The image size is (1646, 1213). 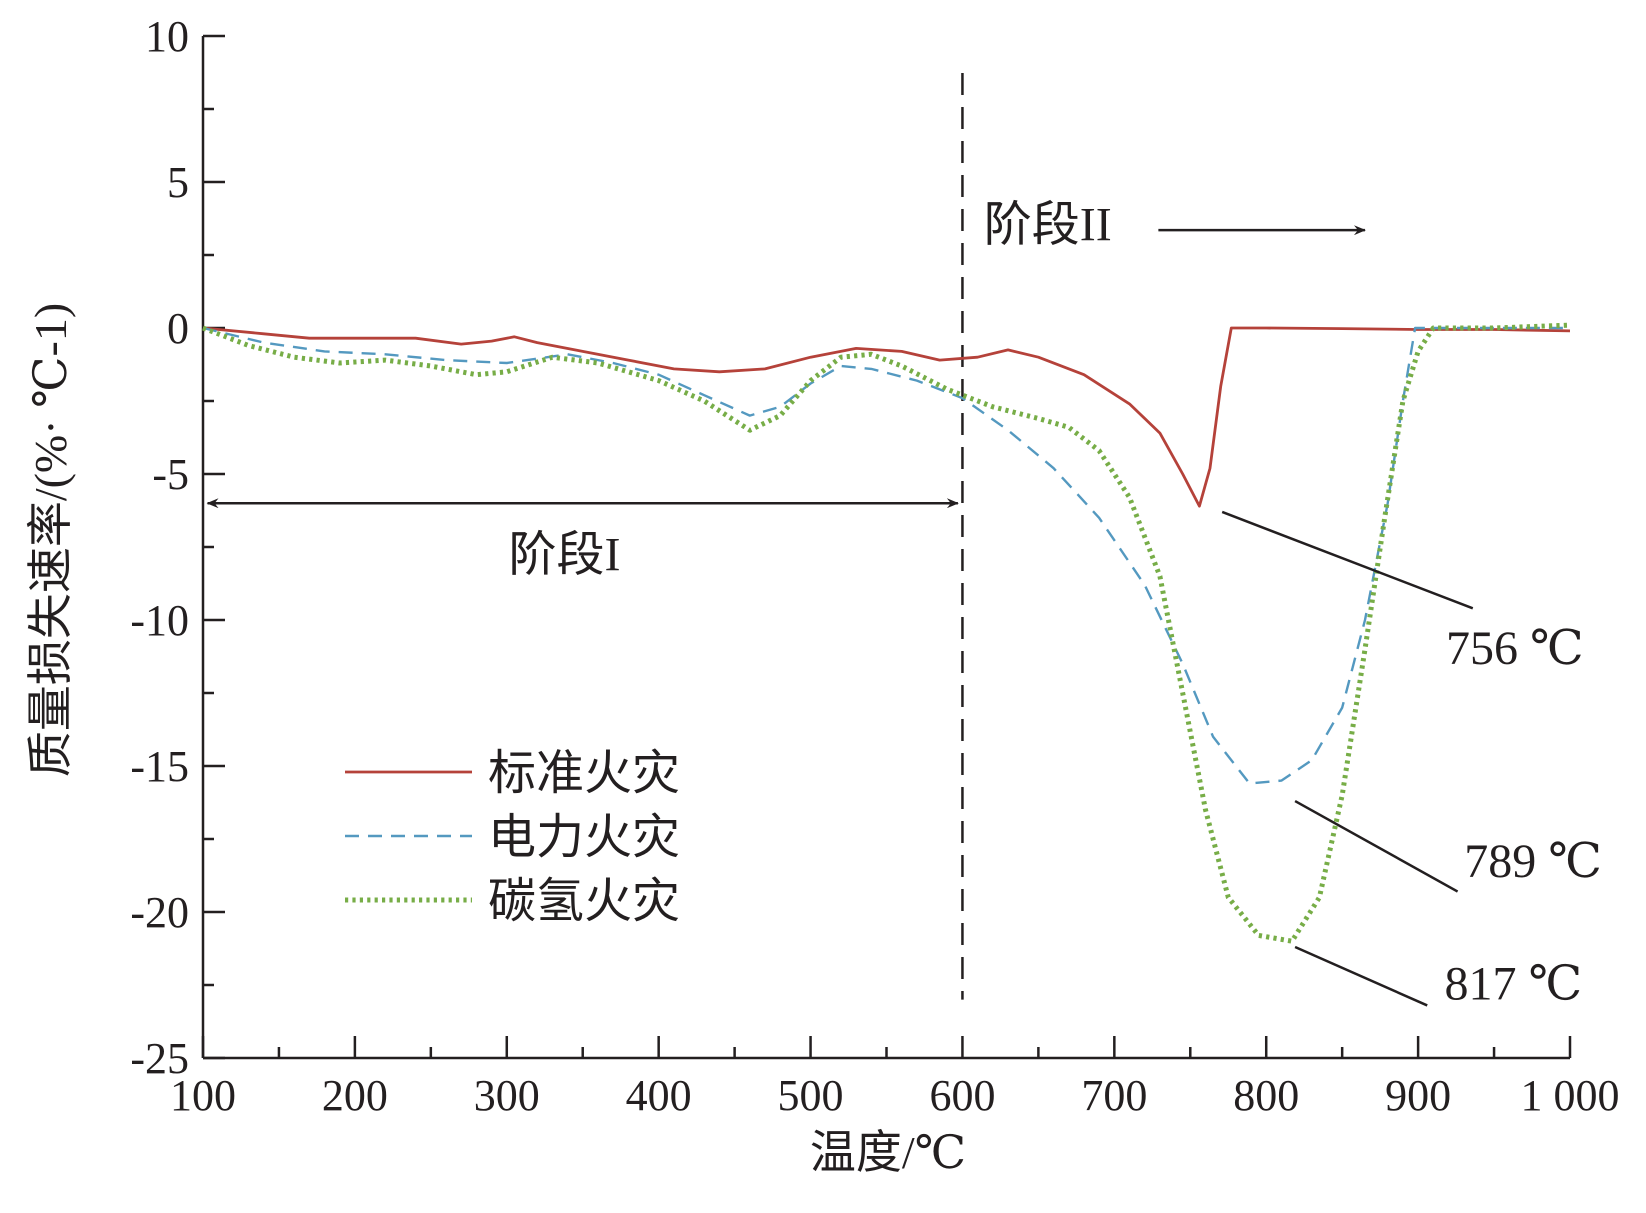 What do you see at coordinates (50, 540) in the screenshot?
I see `y-axis-title: 质量损失速率/(%· ℃-1)` at bounding box center [50, 540].